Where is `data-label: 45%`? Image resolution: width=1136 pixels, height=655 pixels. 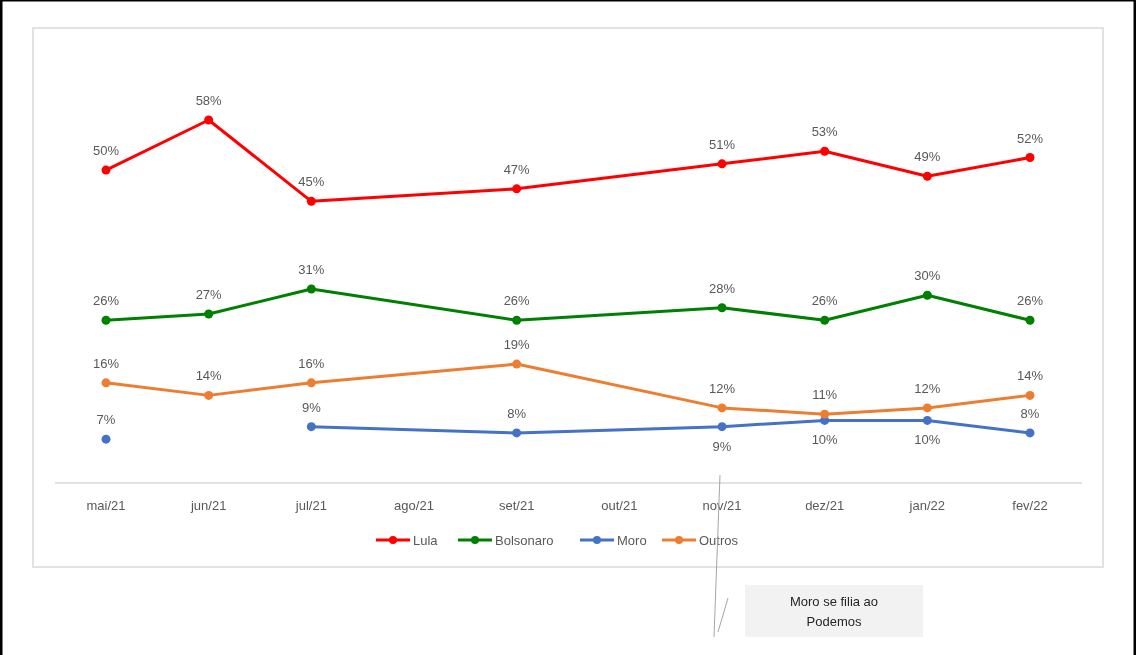
data-label: 45% is located at coordinates (311, 182).